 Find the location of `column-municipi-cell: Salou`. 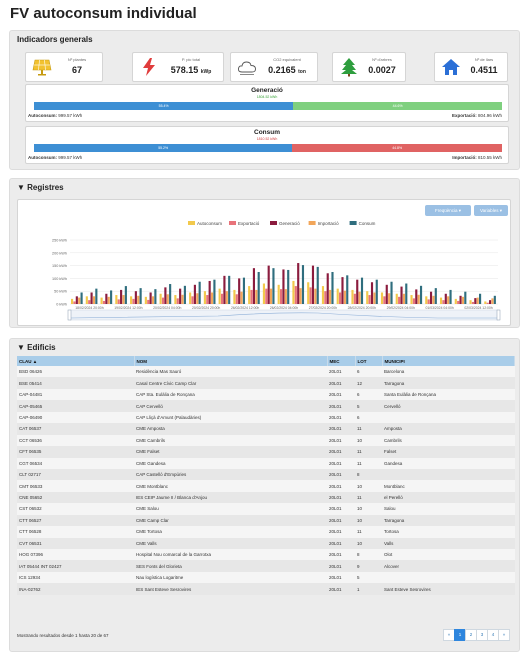

column-municipi-cell: Salou is located at coordinates (448, 509).